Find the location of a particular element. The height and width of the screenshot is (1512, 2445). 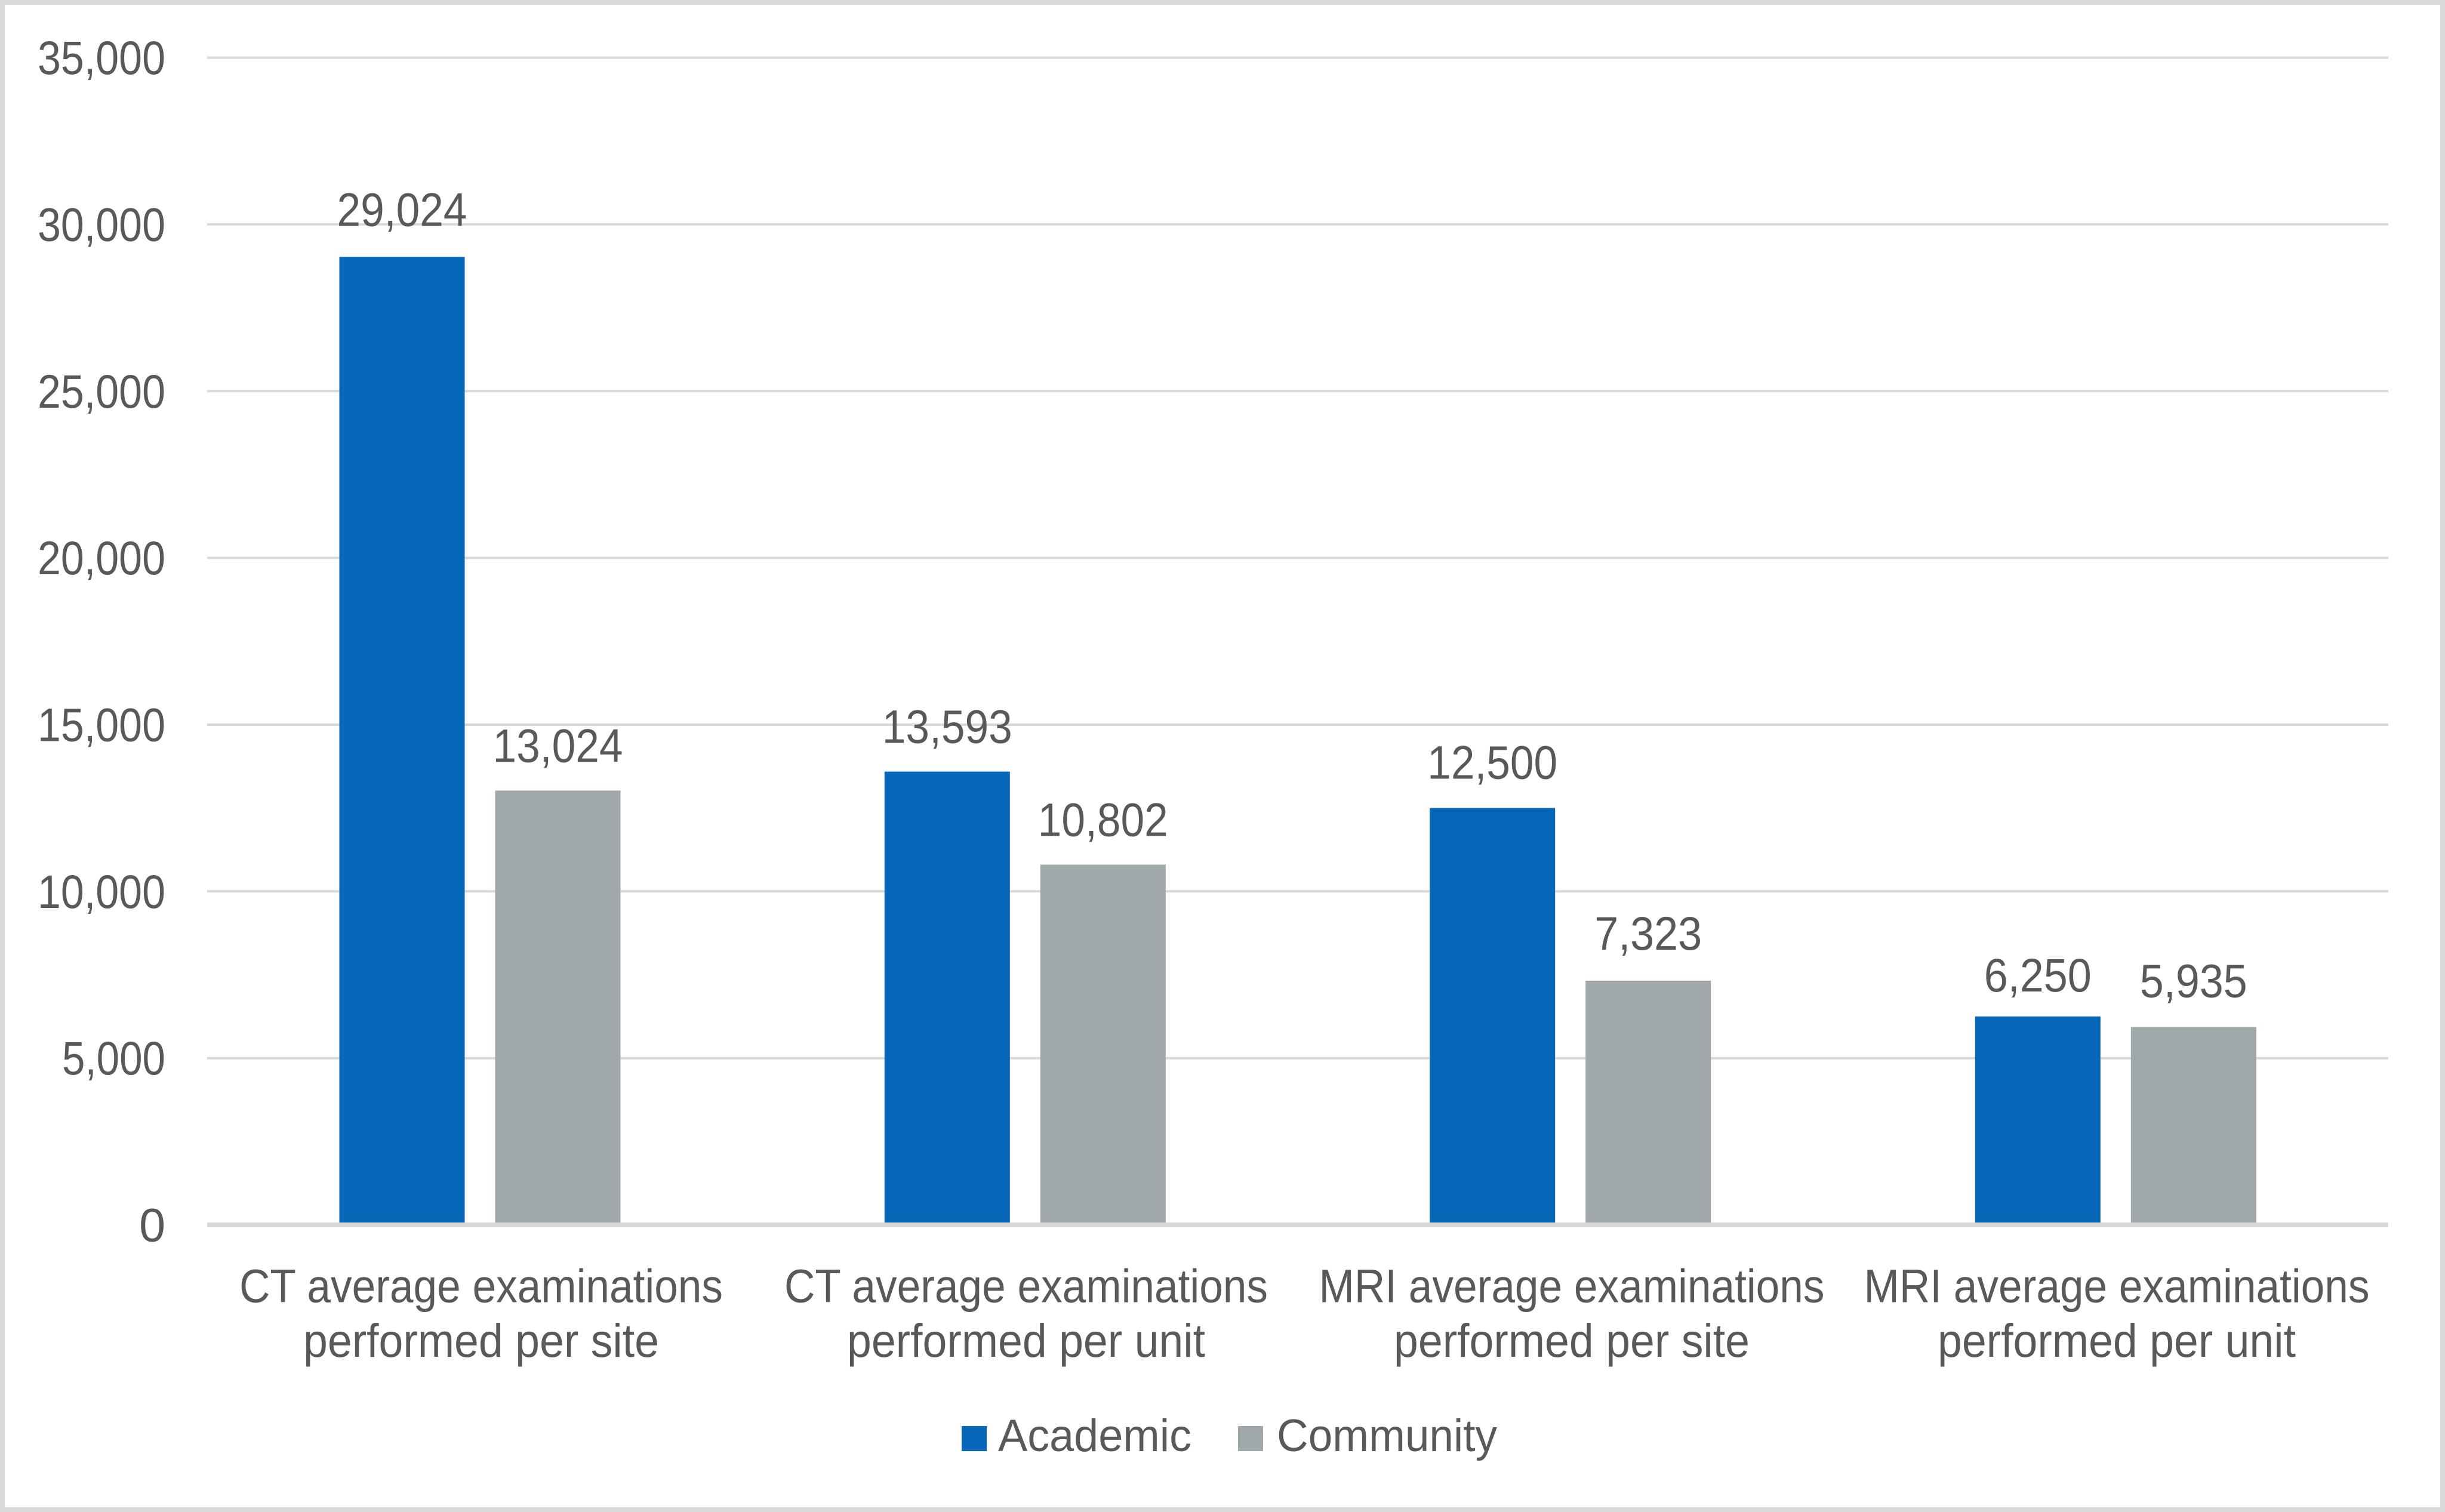

svg-text: 10,000 is located at coordinates (101, 891).